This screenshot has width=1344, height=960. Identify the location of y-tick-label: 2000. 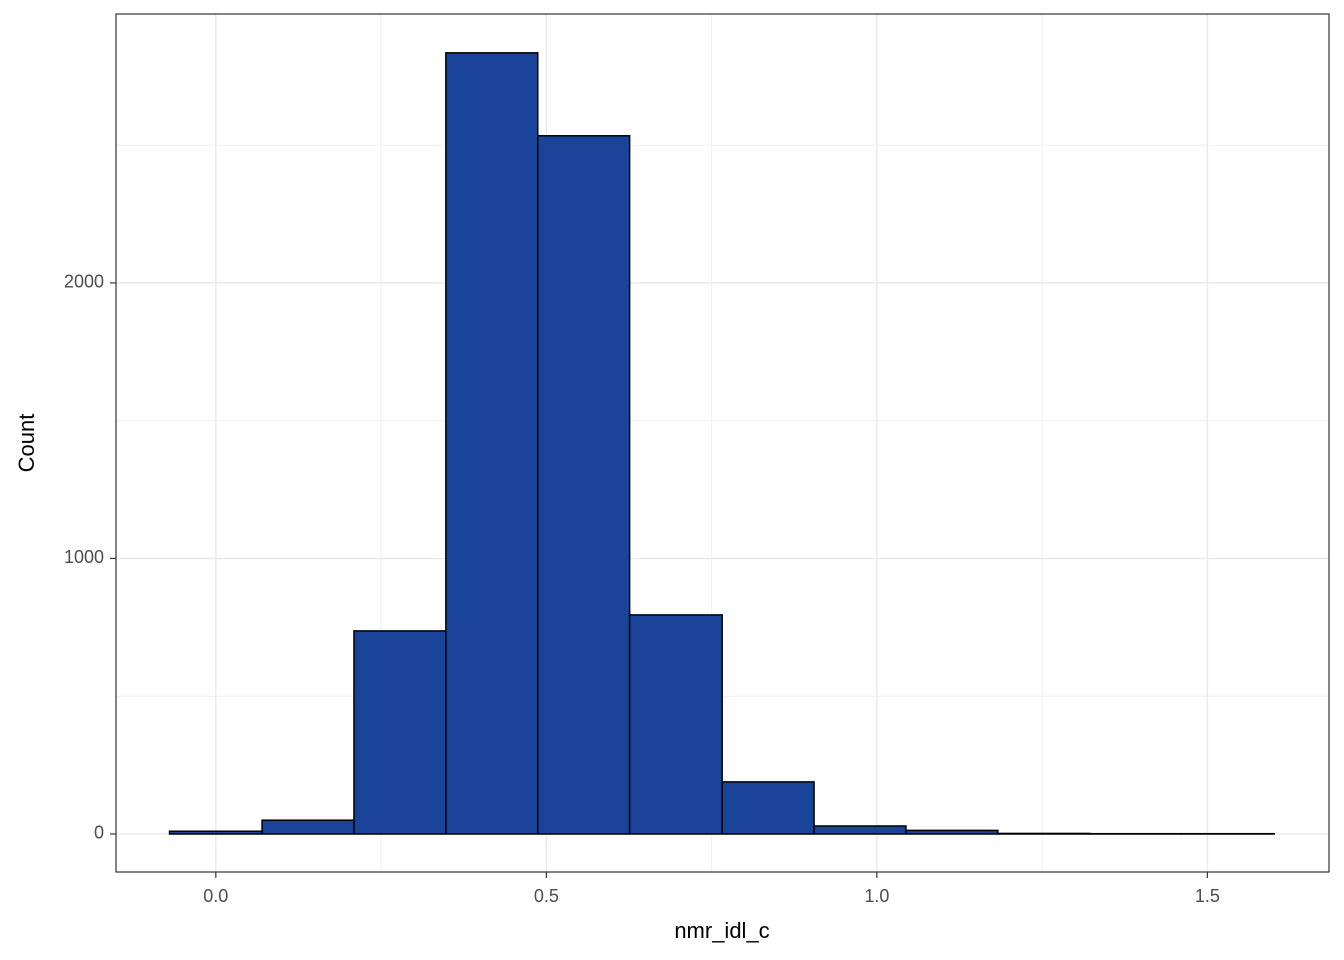
(84, 282).